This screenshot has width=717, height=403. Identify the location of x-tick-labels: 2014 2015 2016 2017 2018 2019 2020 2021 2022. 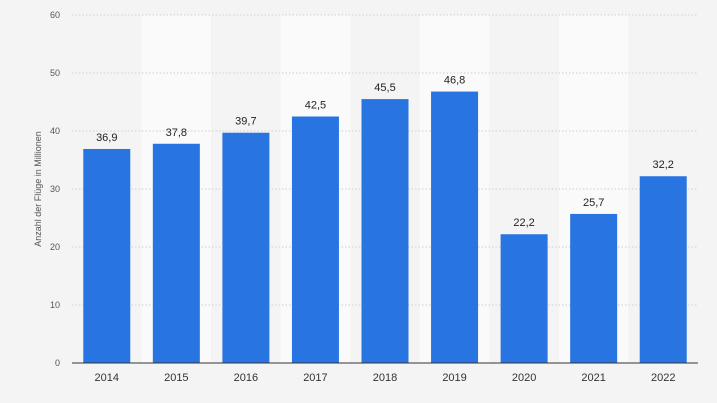
(385, 378).